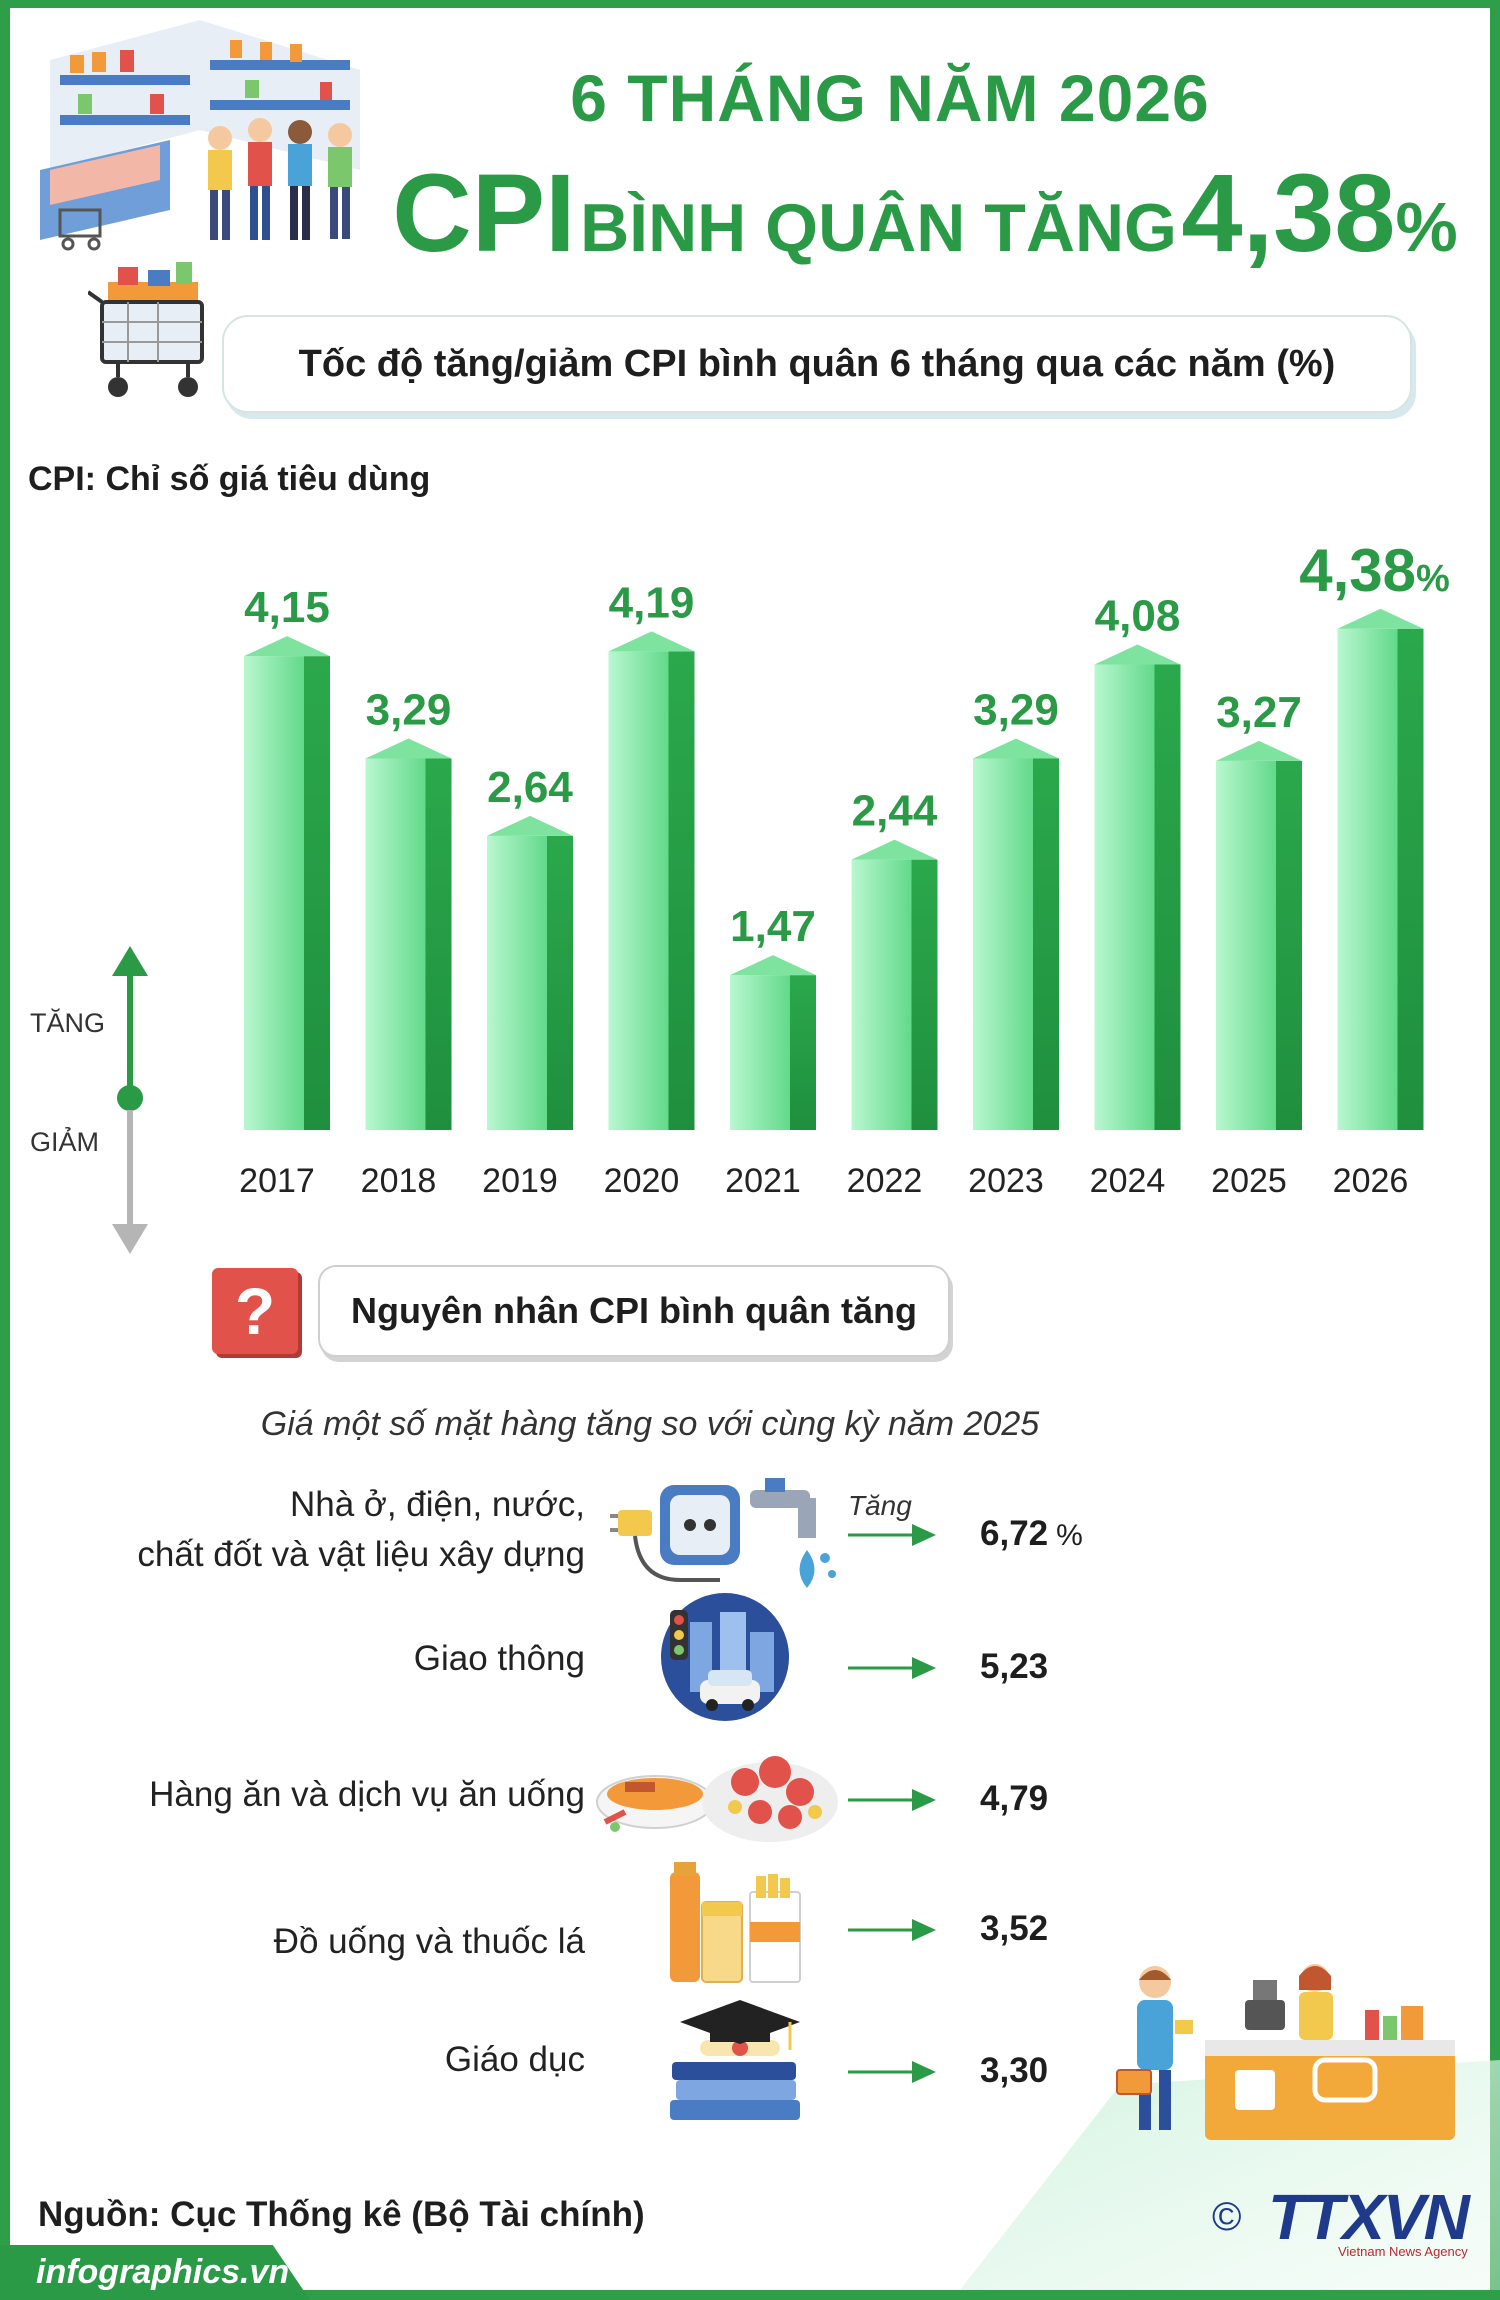 The height and width of the screenshot is (2300, 1500). What do you see at coordinates (1374, 570) in the screenshot?
I see `bar-value-label: 4,38%` at bounding box center [1374, 570].